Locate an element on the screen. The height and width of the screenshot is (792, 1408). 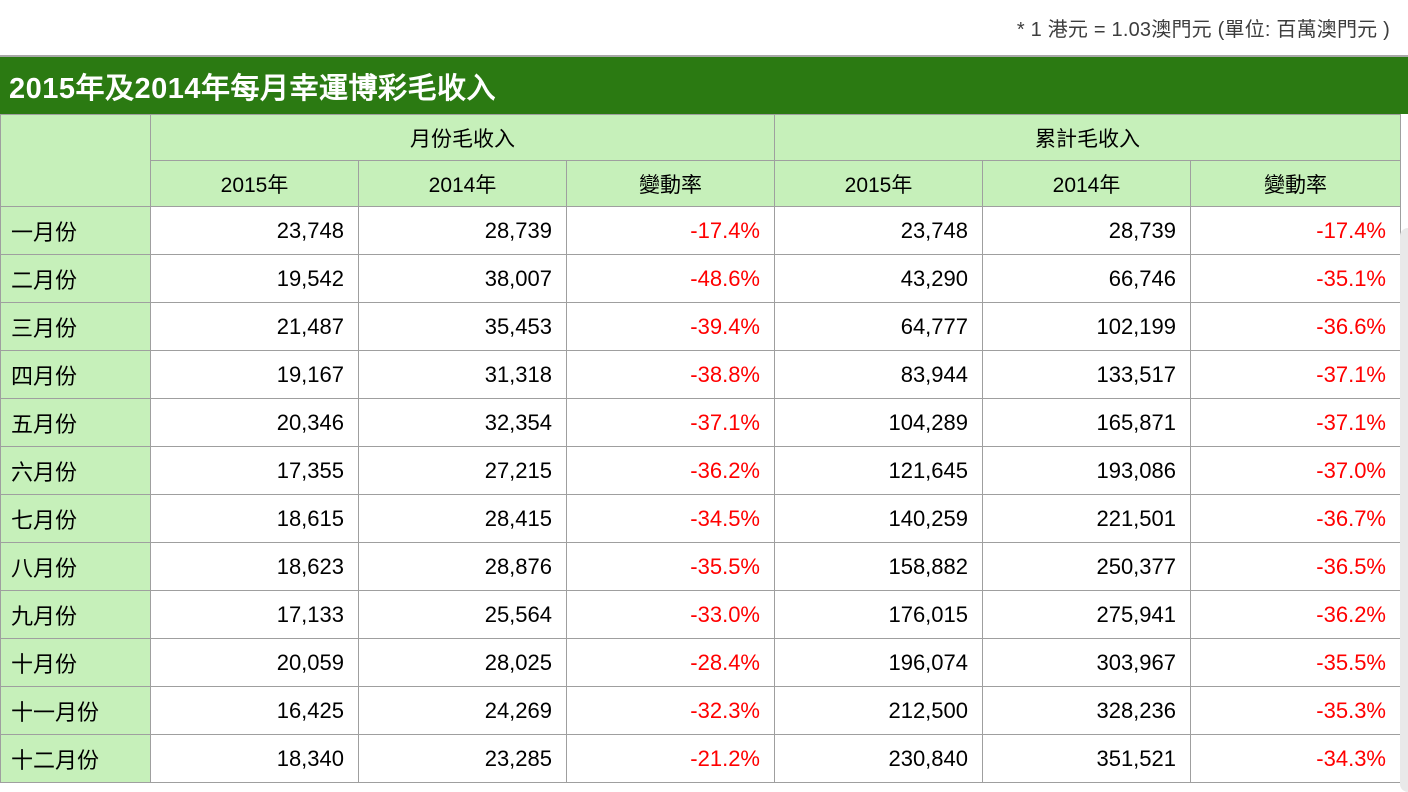
month-cell: 四月份 is located at coordinates (75, 374).